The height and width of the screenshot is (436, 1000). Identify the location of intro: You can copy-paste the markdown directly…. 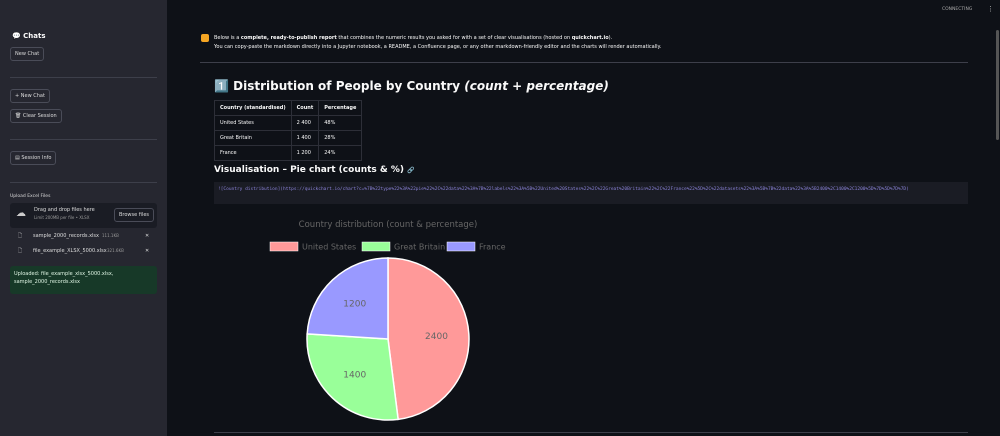
(438, 47).